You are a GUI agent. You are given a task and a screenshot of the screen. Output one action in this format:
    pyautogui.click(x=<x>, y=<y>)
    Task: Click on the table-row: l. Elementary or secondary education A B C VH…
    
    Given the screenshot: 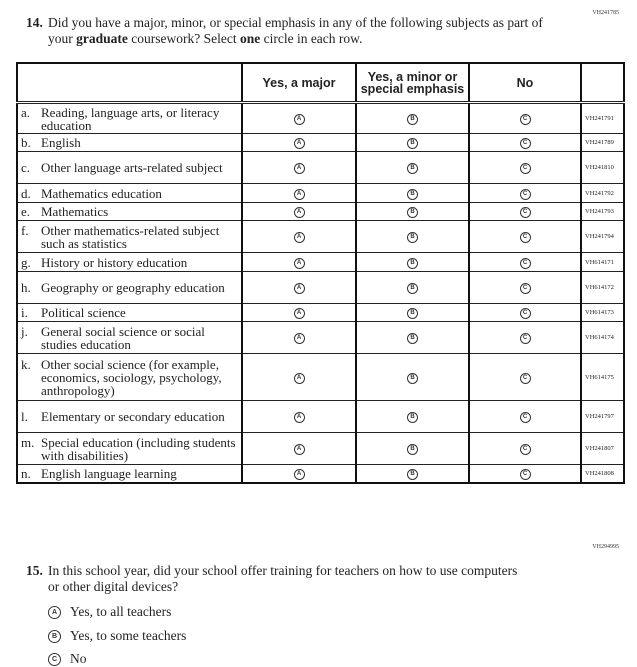 What is the action you would take?
    pyautogui.click(x=320, y=416)
    